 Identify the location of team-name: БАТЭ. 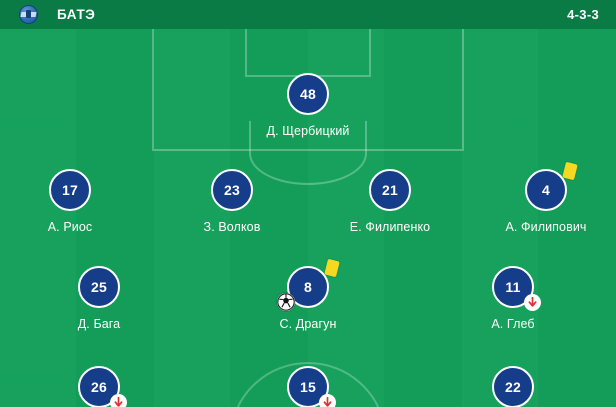
(76, 14).